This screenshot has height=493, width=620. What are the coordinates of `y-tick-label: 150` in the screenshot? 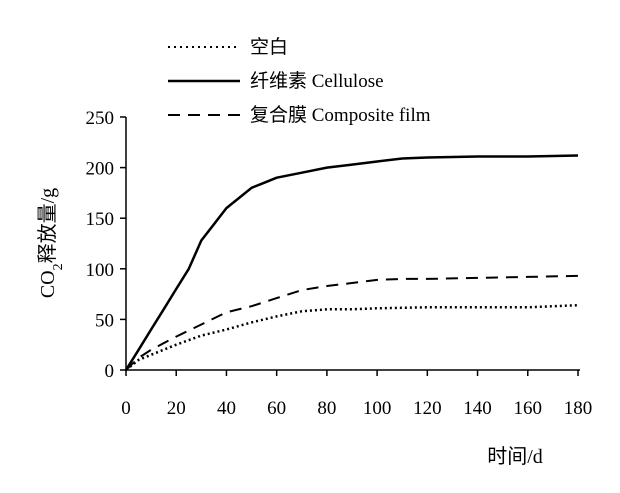 It's located at (100, 219).